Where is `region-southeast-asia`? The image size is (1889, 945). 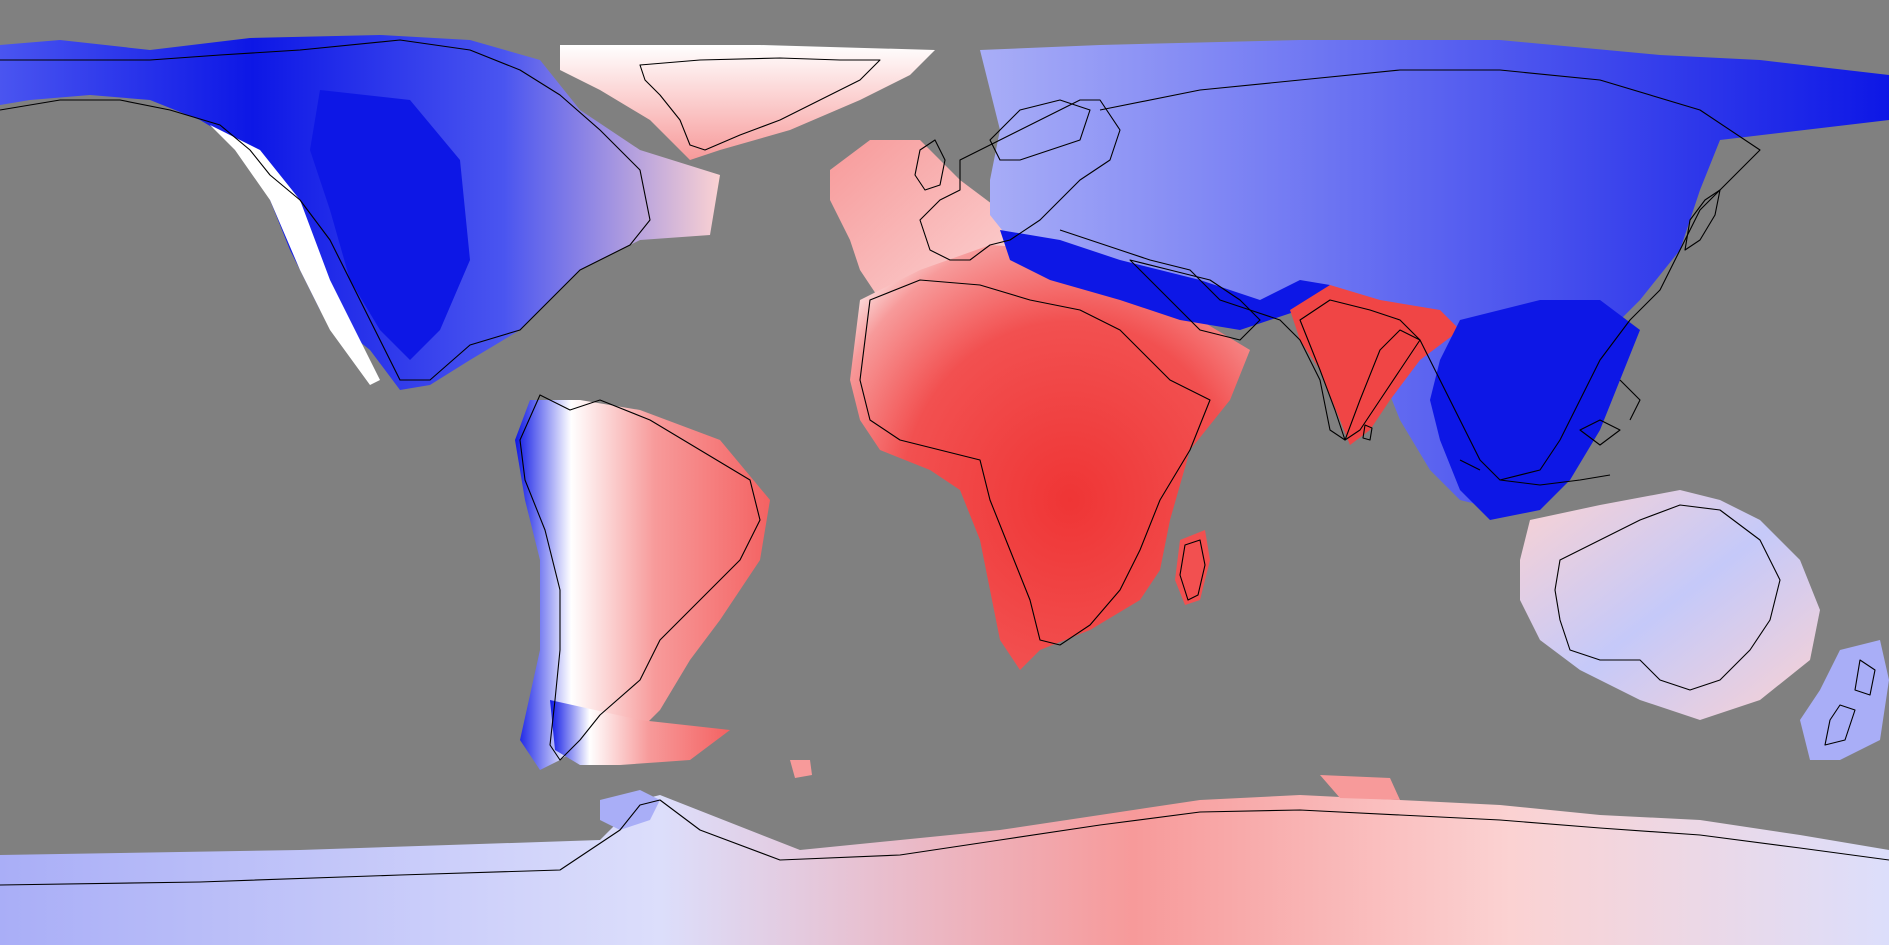
region-southeast-asia is located at coordinates (1535, 410).